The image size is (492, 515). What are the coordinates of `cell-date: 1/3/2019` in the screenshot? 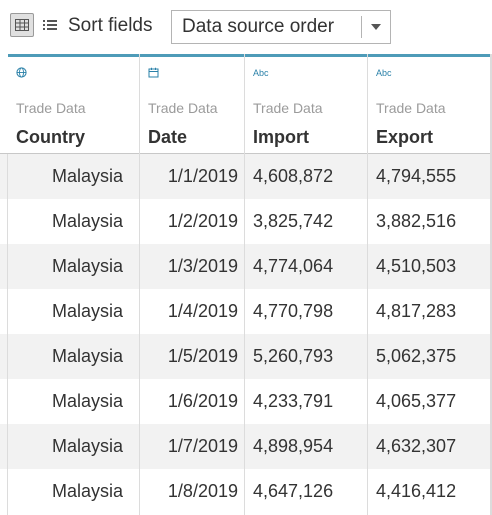 It's located at (192, 266).